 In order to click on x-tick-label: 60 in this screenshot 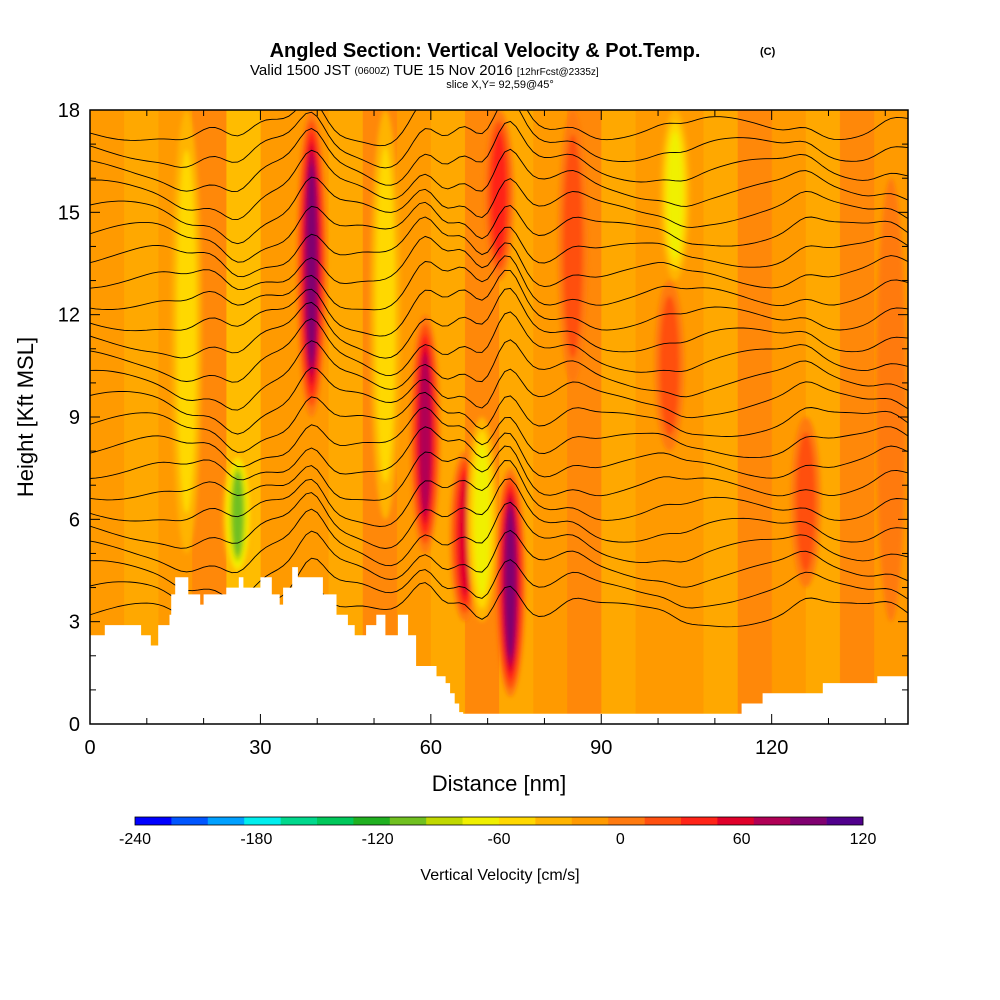, I will do `click(431, 748)`.